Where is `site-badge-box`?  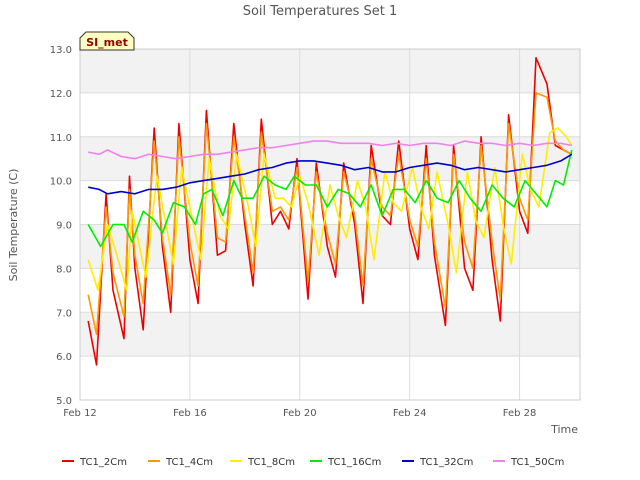 site-badge-box is located at coordinates (107, 41).